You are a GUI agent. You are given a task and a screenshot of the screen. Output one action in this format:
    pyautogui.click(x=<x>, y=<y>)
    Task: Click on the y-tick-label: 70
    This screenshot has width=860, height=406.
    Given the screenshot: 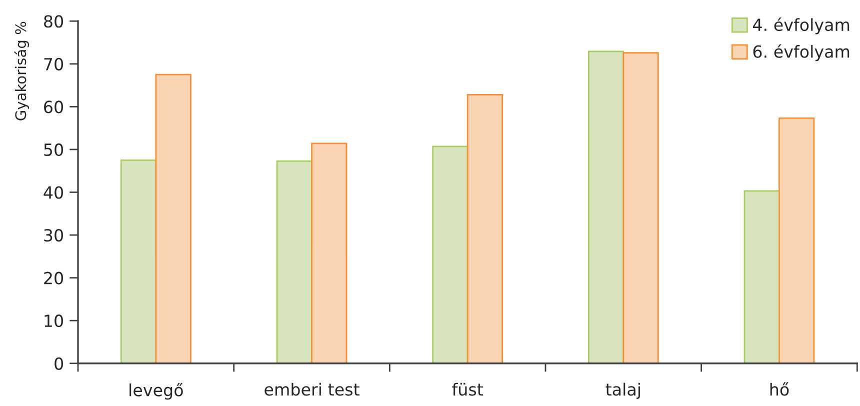 What is the action you would take?
    pyautogui.click(x=54, y=64)
    